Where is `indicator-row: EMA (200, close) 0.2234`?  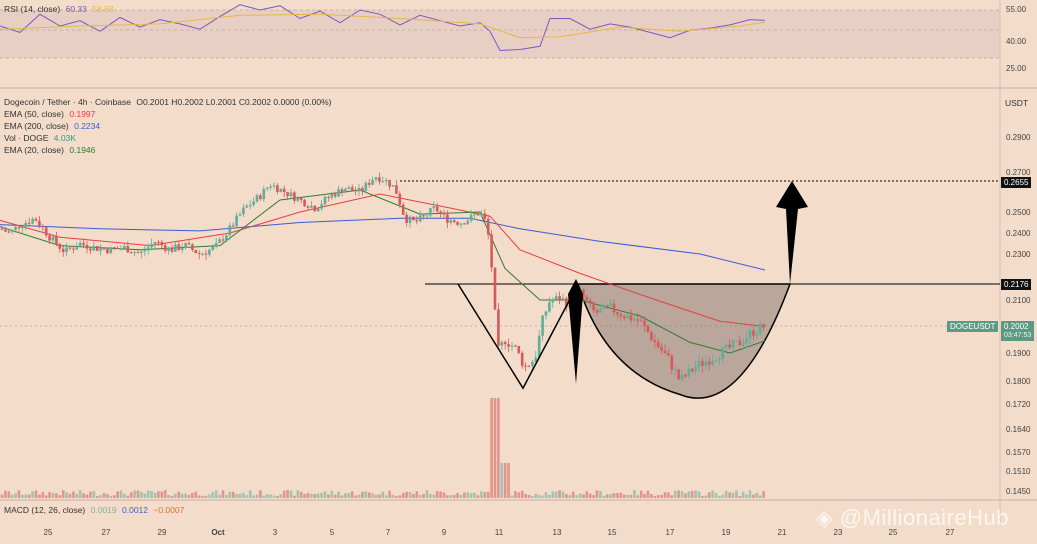 indicator-row: EMA (200, close) 0.2234 is located at coordinates (168, 126).